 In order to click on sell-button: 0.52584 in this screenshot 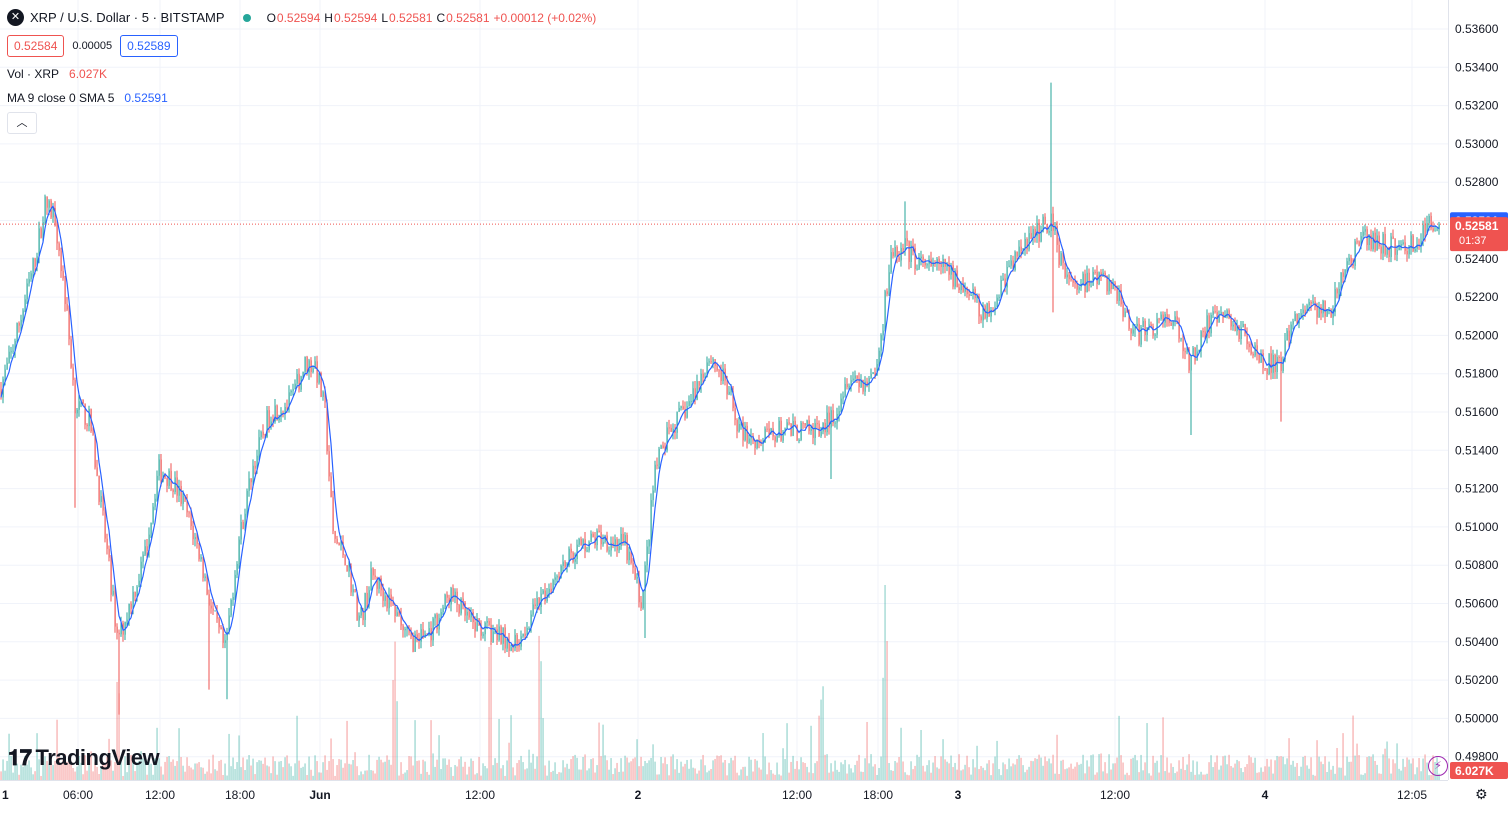, I will do `click(36, 46)`.